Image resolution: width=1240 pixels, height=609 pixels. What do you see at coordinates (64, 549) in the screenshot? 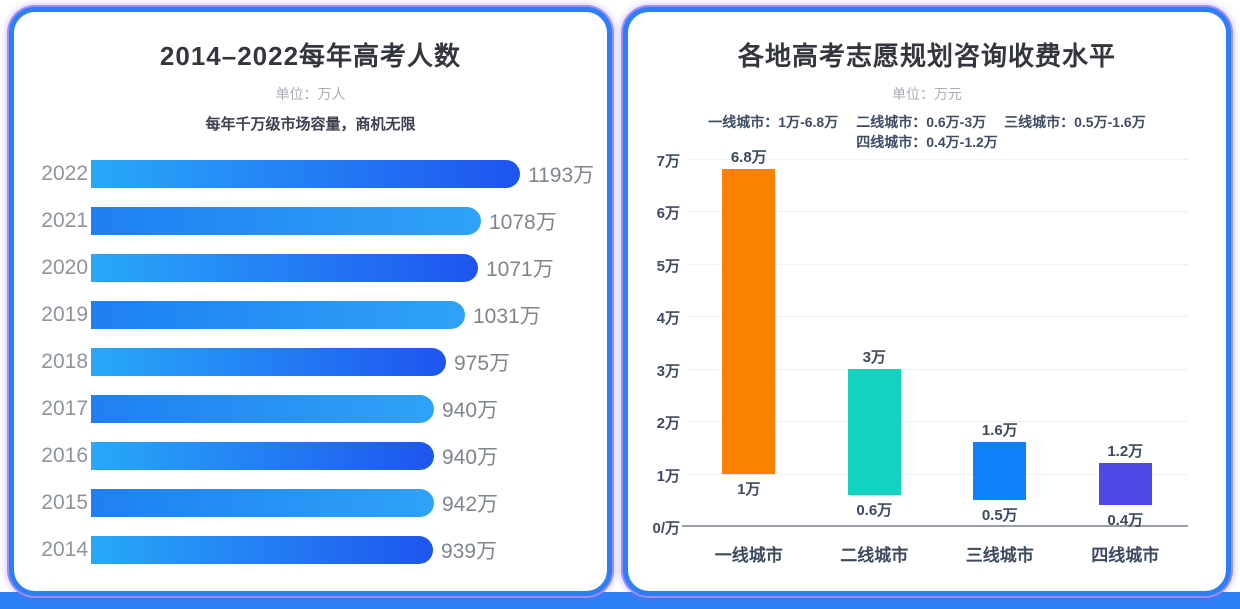
I see `year-label: 2014` at bounding box center [64, 549].